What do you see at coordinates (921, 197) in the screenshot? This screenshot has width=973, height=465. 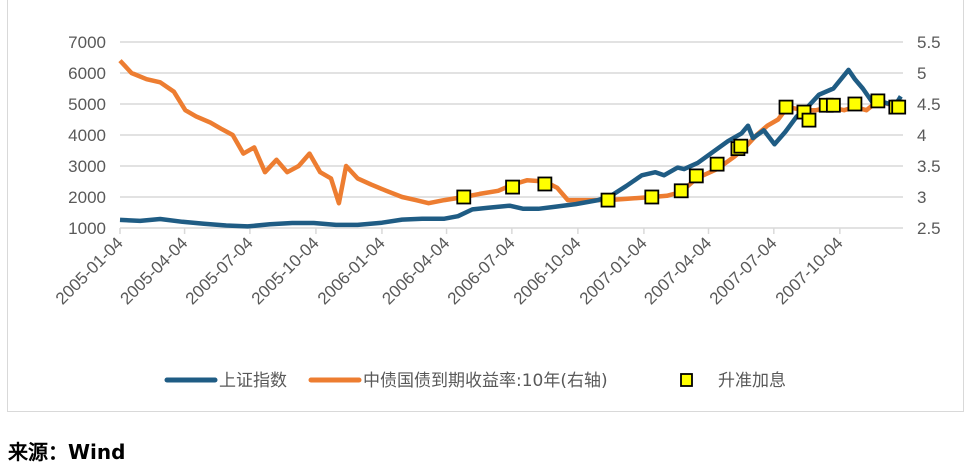 I see `right-tick-label: 3` at bounding box center [921, 197].